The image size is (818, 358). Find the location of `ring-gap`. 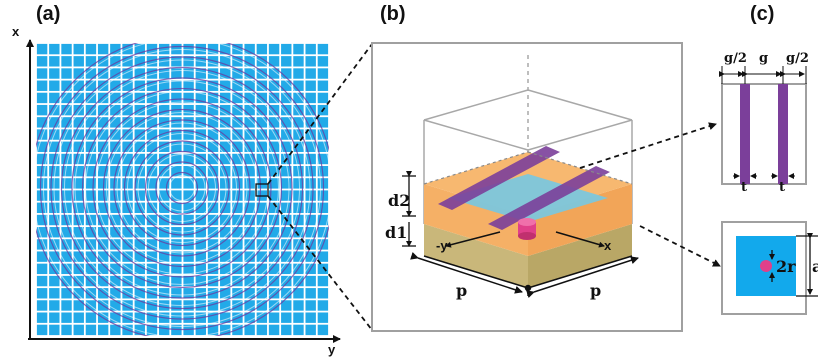

ring-gap is located at coordinates (182, 188).